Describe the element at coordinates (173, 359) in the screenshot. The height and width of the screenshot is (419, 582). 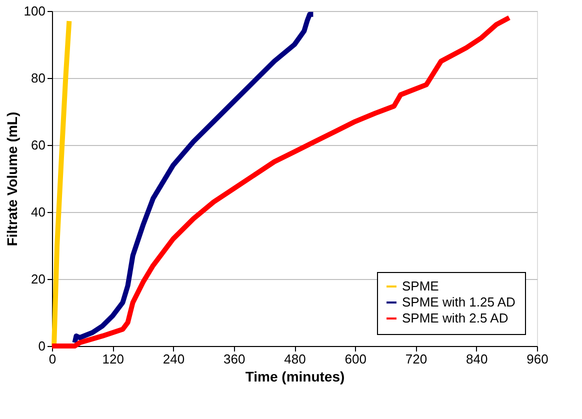
I see `x-tick-label: 240` at that location.